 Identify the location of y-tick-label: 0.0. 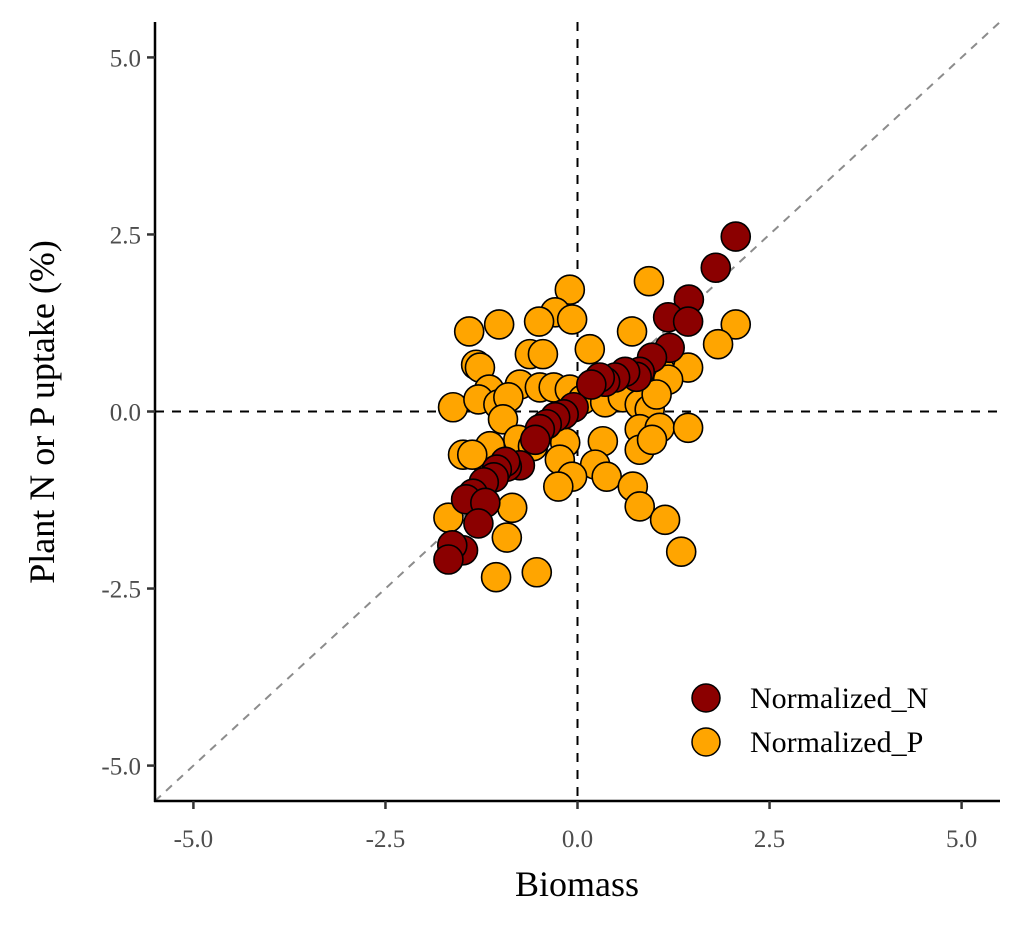
(125, 413).